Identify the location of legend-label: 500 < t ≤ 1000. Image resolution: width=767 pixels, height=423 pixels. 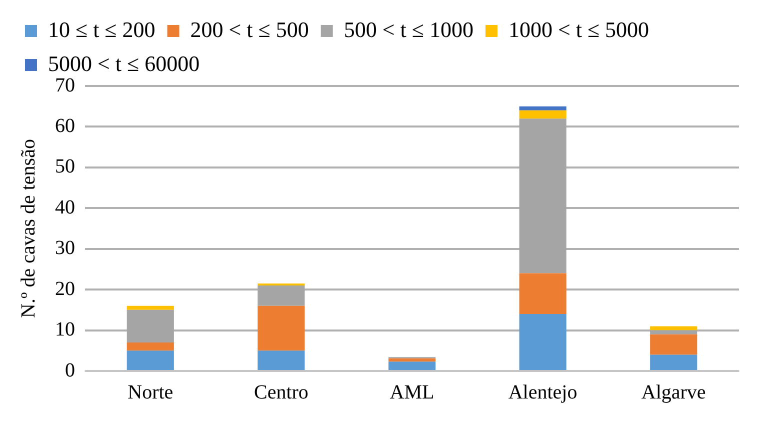
(409, 29).